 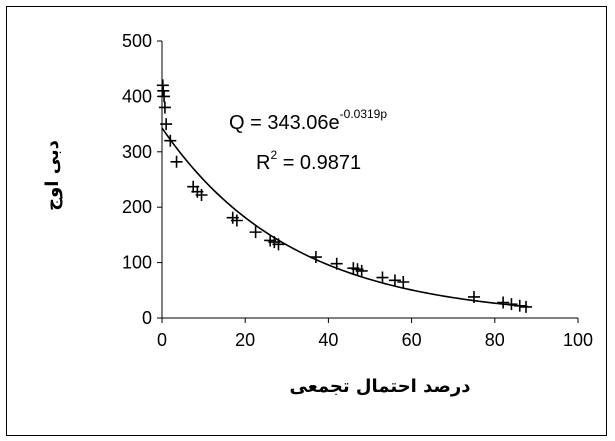 What do you see at coordinates (137, 152) in the screenshot?
I see `y-tick-label: 300` at bounding box center [137, 152].